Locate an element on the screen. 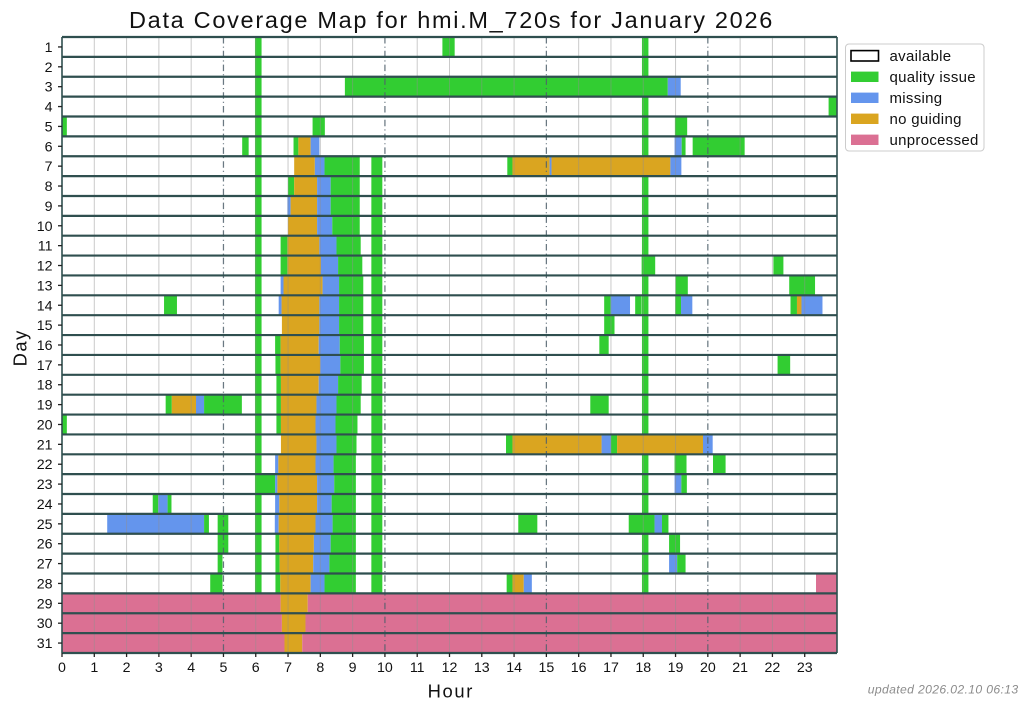 This screenshot has width=1028, height=716. svg-text: unprocessed is located at coordinates (934, 140).